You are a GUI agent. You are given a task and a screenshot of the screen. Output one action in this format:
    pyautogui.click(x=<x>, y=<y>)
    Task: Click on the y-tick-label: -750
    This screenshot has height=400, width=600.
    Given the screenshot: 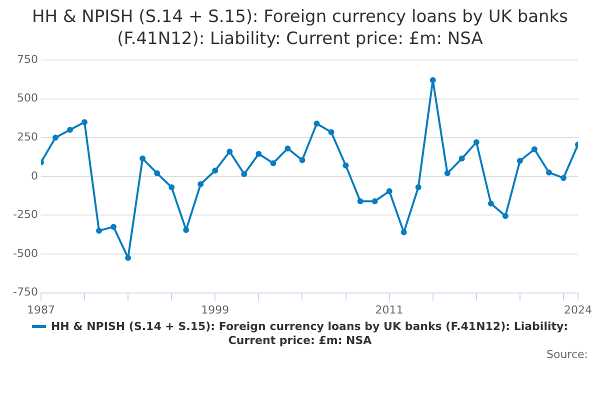 What is the action you would take?
    pyautogui.click(x=25, y=292)
    